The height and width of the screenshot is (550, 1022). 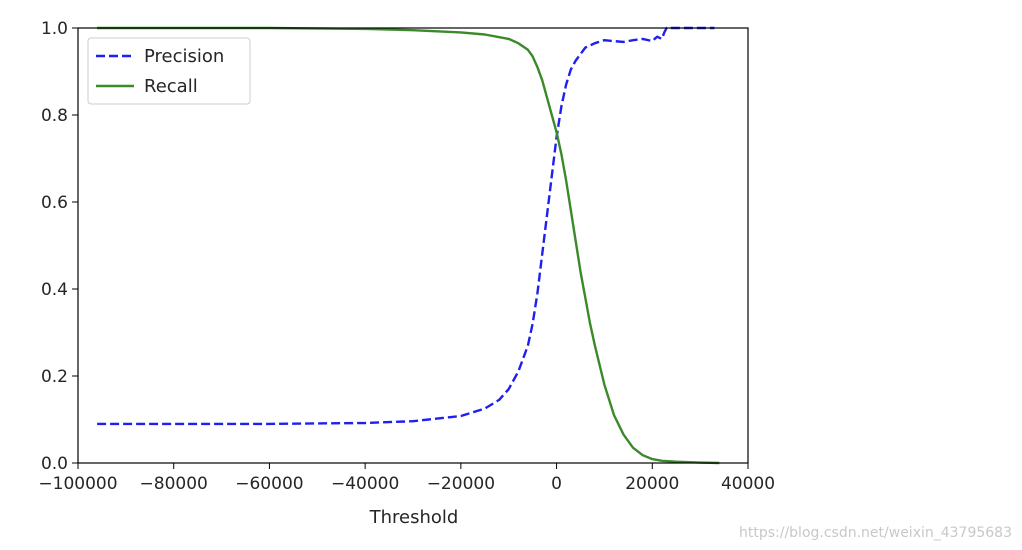 What do you see at coordinates (54, 377) in the screenshot?
I see `y-tick-label: 0.2` at bounding box center [54, 377].